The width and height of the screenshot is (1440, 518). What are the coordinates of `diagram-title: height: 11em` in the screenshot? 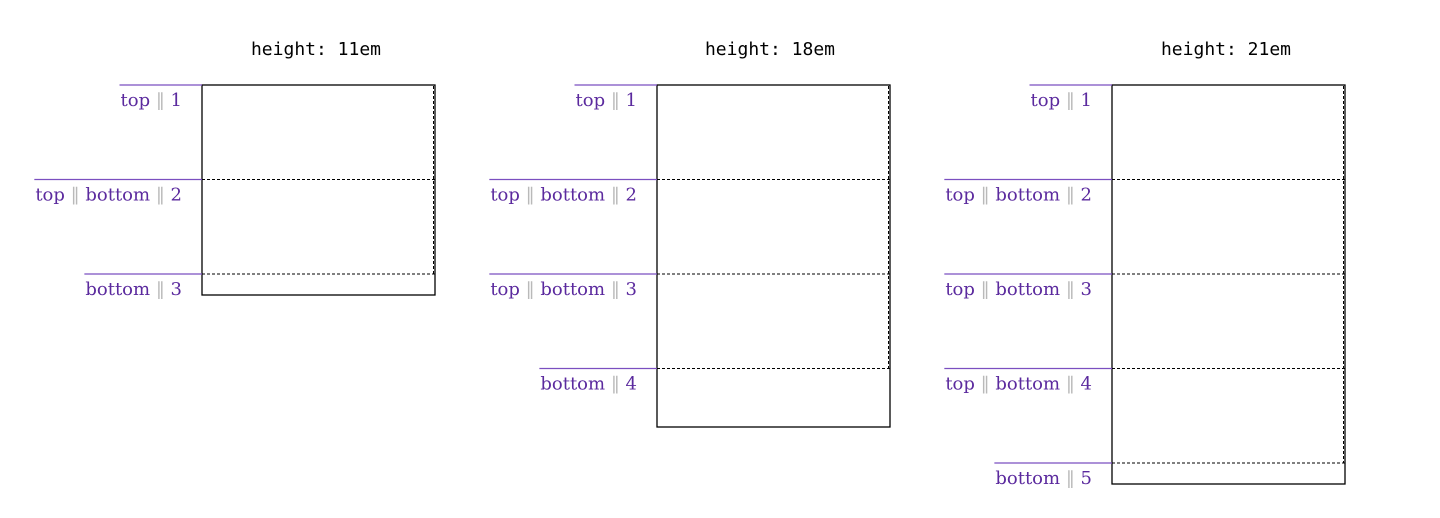 It's located at (316, 49).